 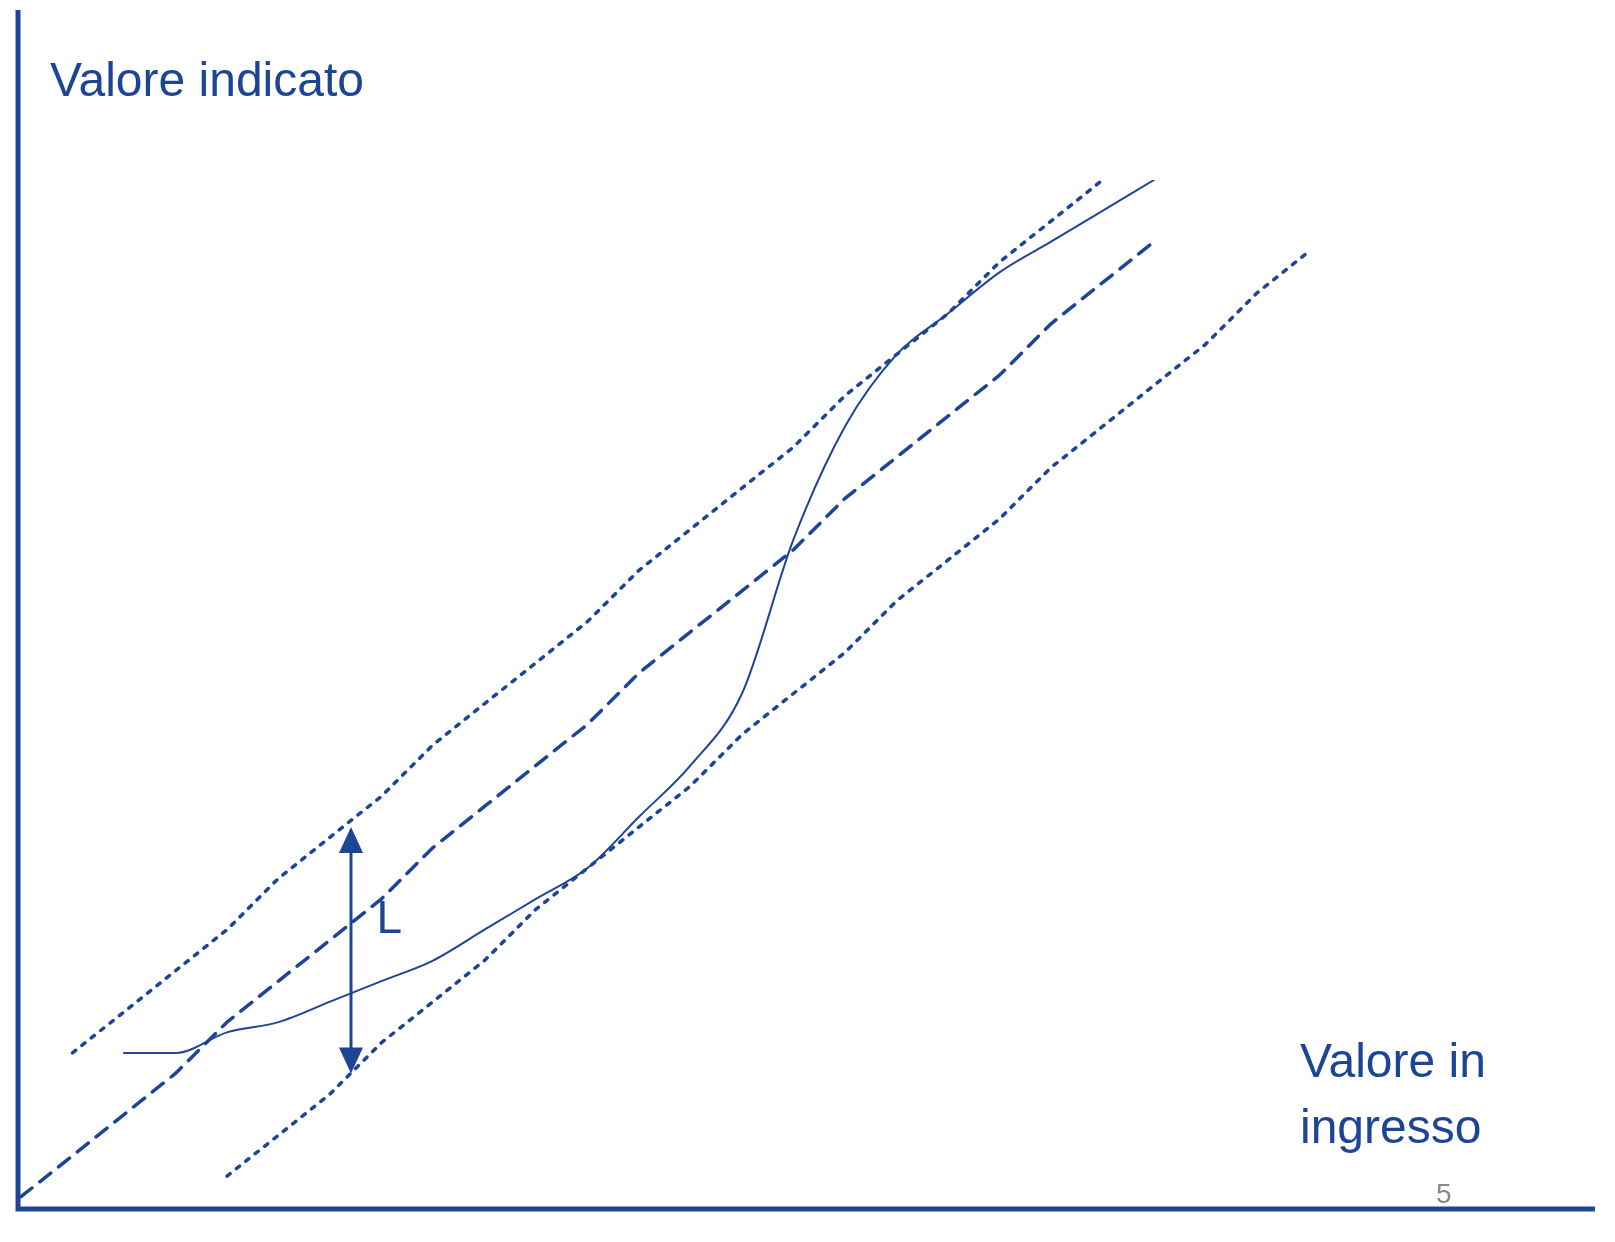 I want to click on annotation: 5, so click(x=1444, y=1194).